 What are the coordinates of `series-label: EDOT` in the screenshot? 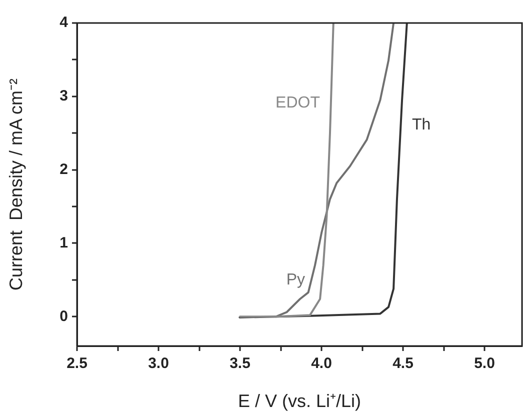 It's located at (298, 103).